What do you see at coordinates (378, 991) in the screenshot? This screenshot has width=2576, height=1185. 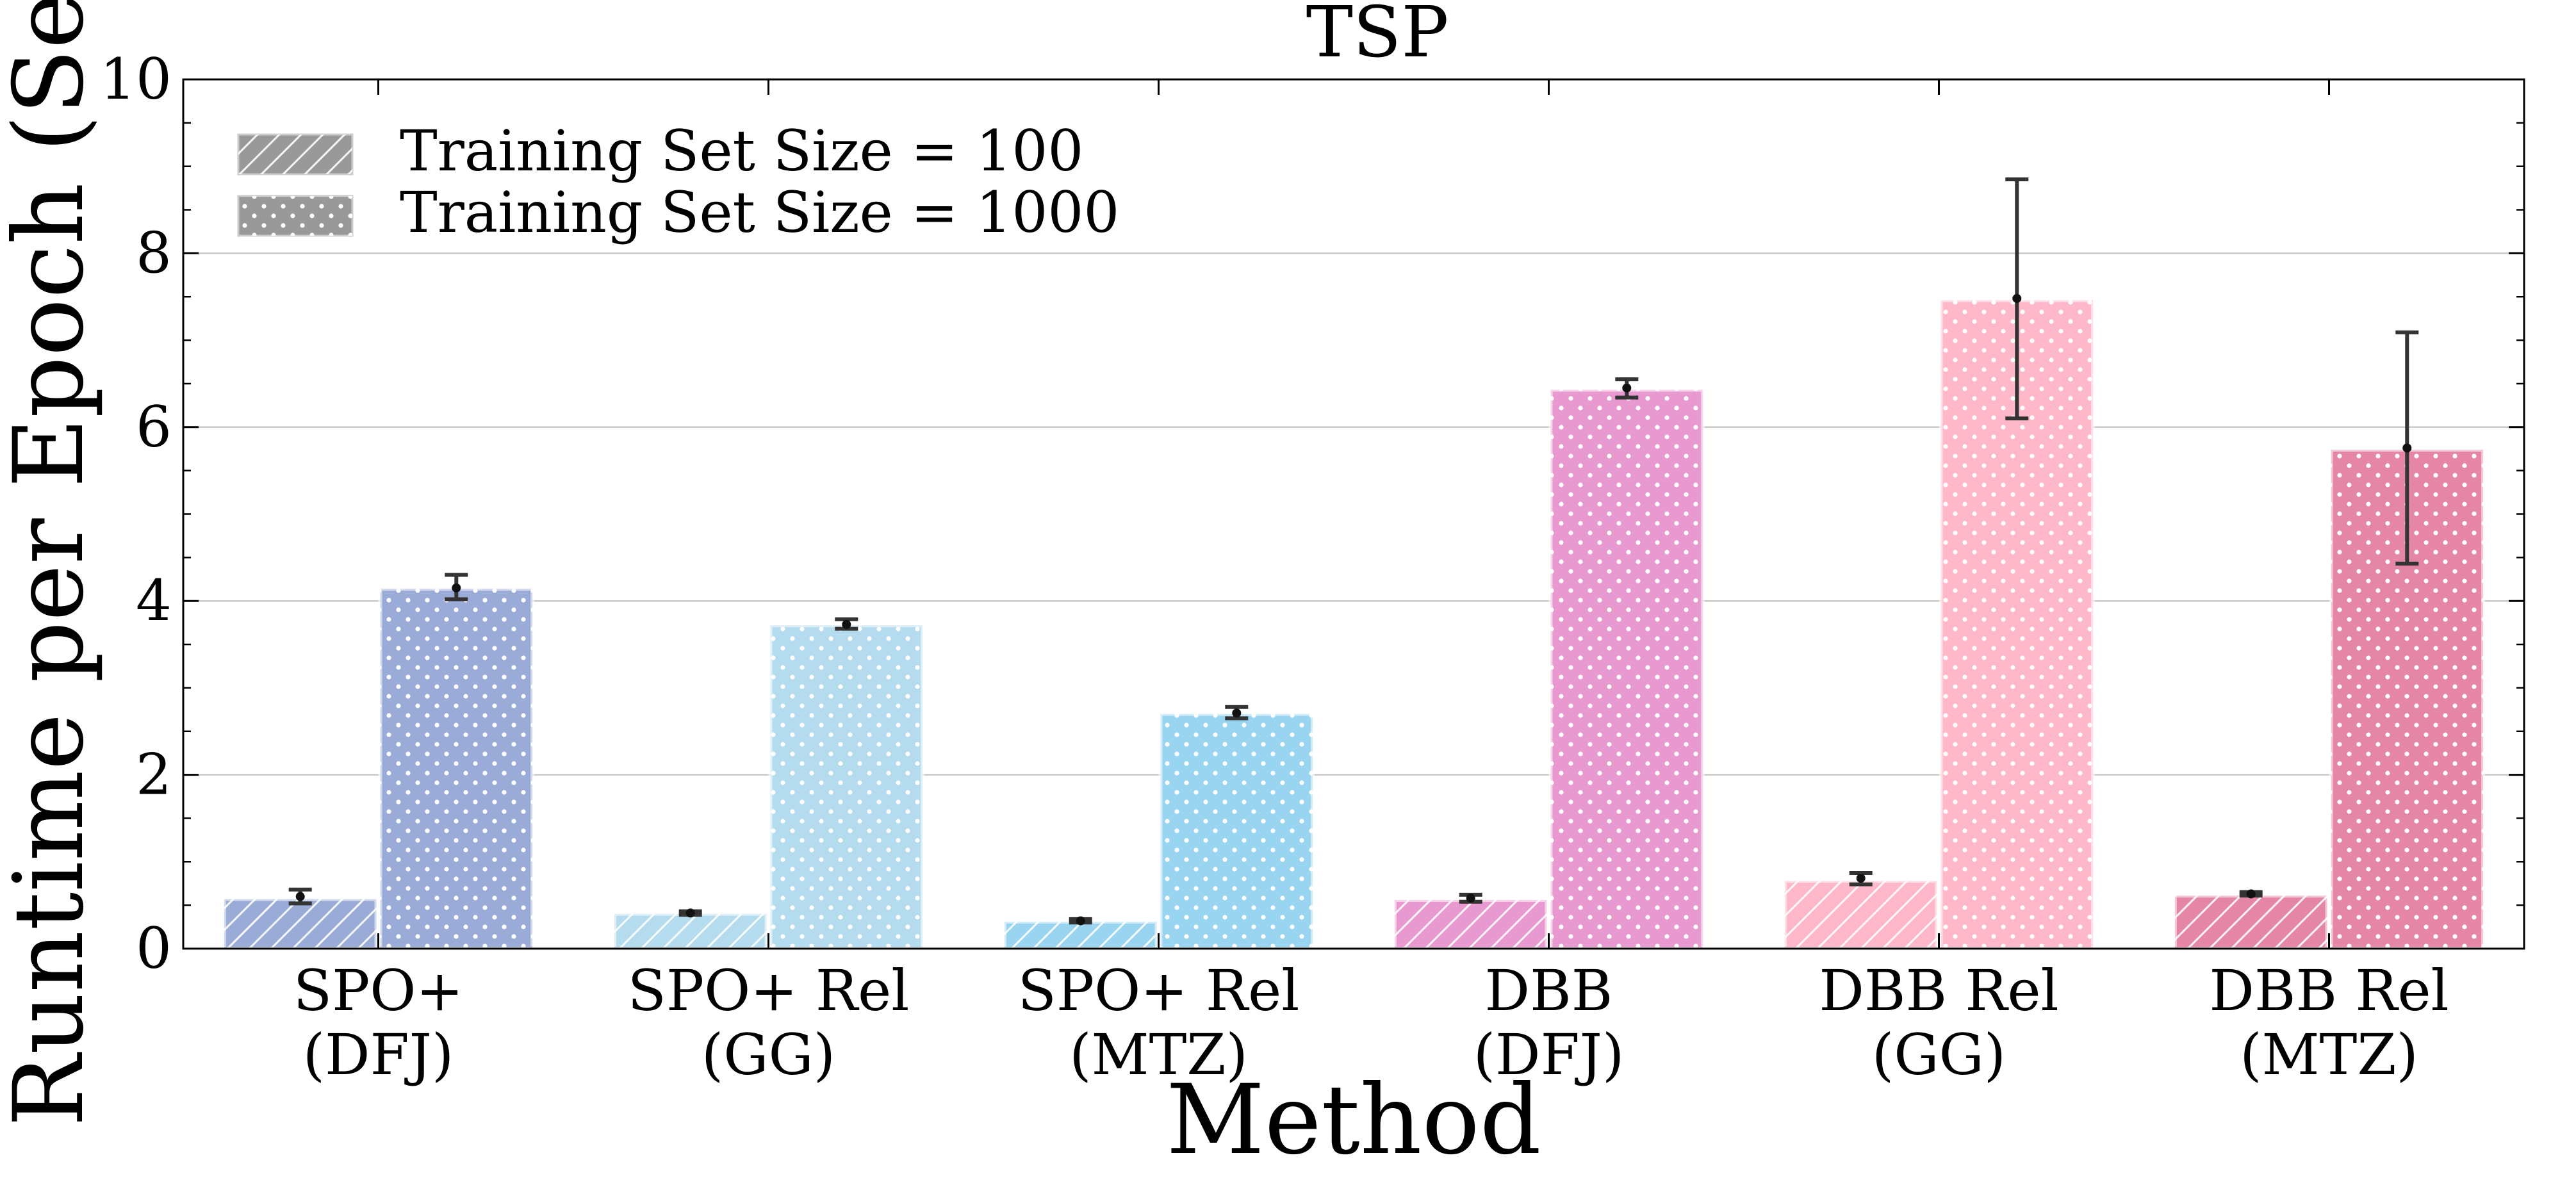 I see `x-tick-label-line1: SPO+` at bounding box center [378, 991].